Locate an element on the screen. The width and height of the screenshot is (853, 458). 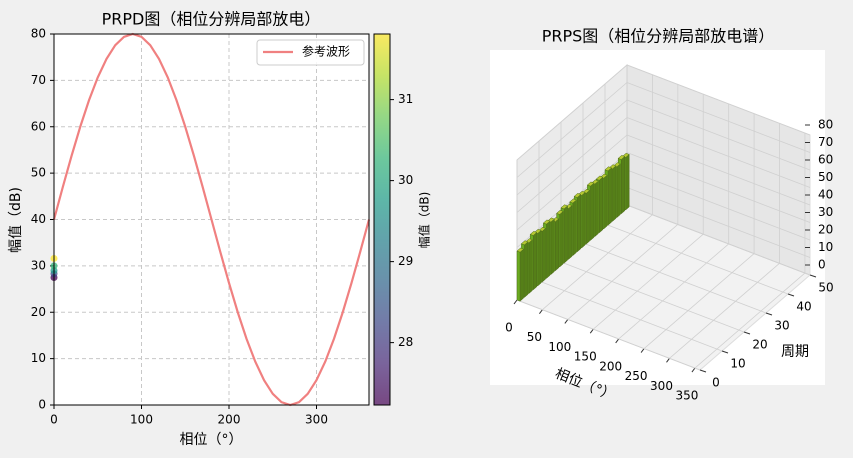
colorbar-tick-label: 31 is located at coordinates (405, 99).